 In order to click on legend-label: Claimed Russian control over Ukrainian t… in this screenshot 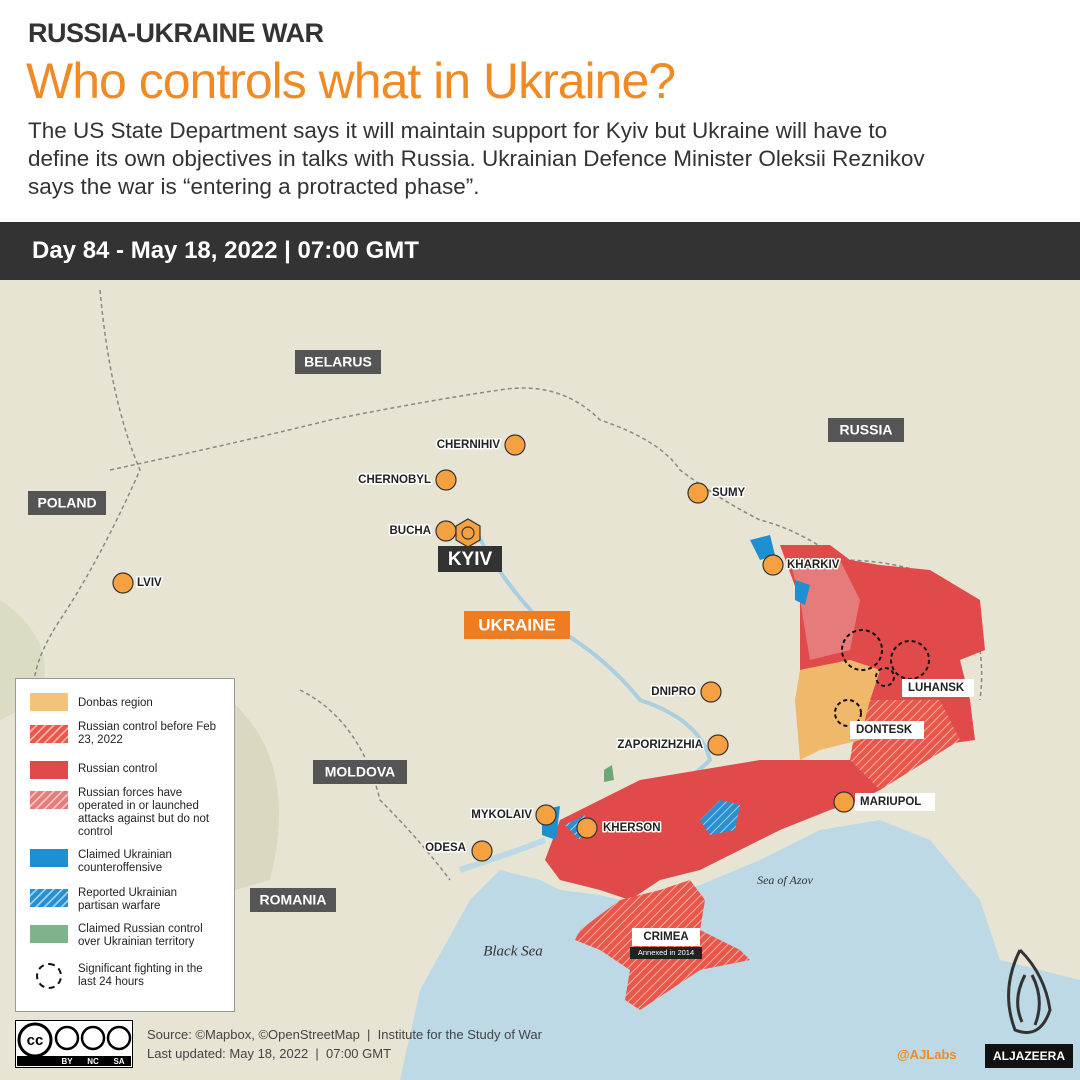, I will do `click(140, 935)`.